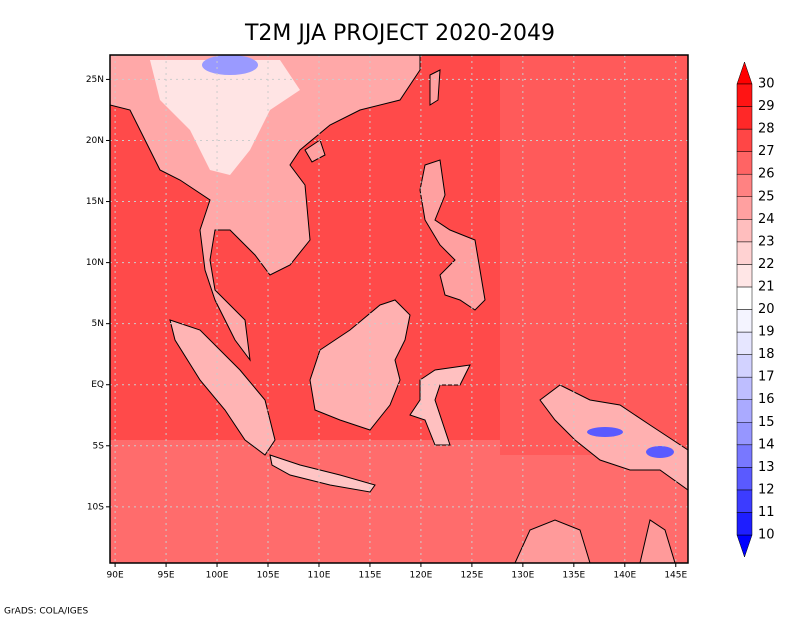 The image size is (800, 622). What do you see at coordinates (165, 576) in the screenshot?
I see `x-tick-label: 95E` at bounding box center [165, 576].